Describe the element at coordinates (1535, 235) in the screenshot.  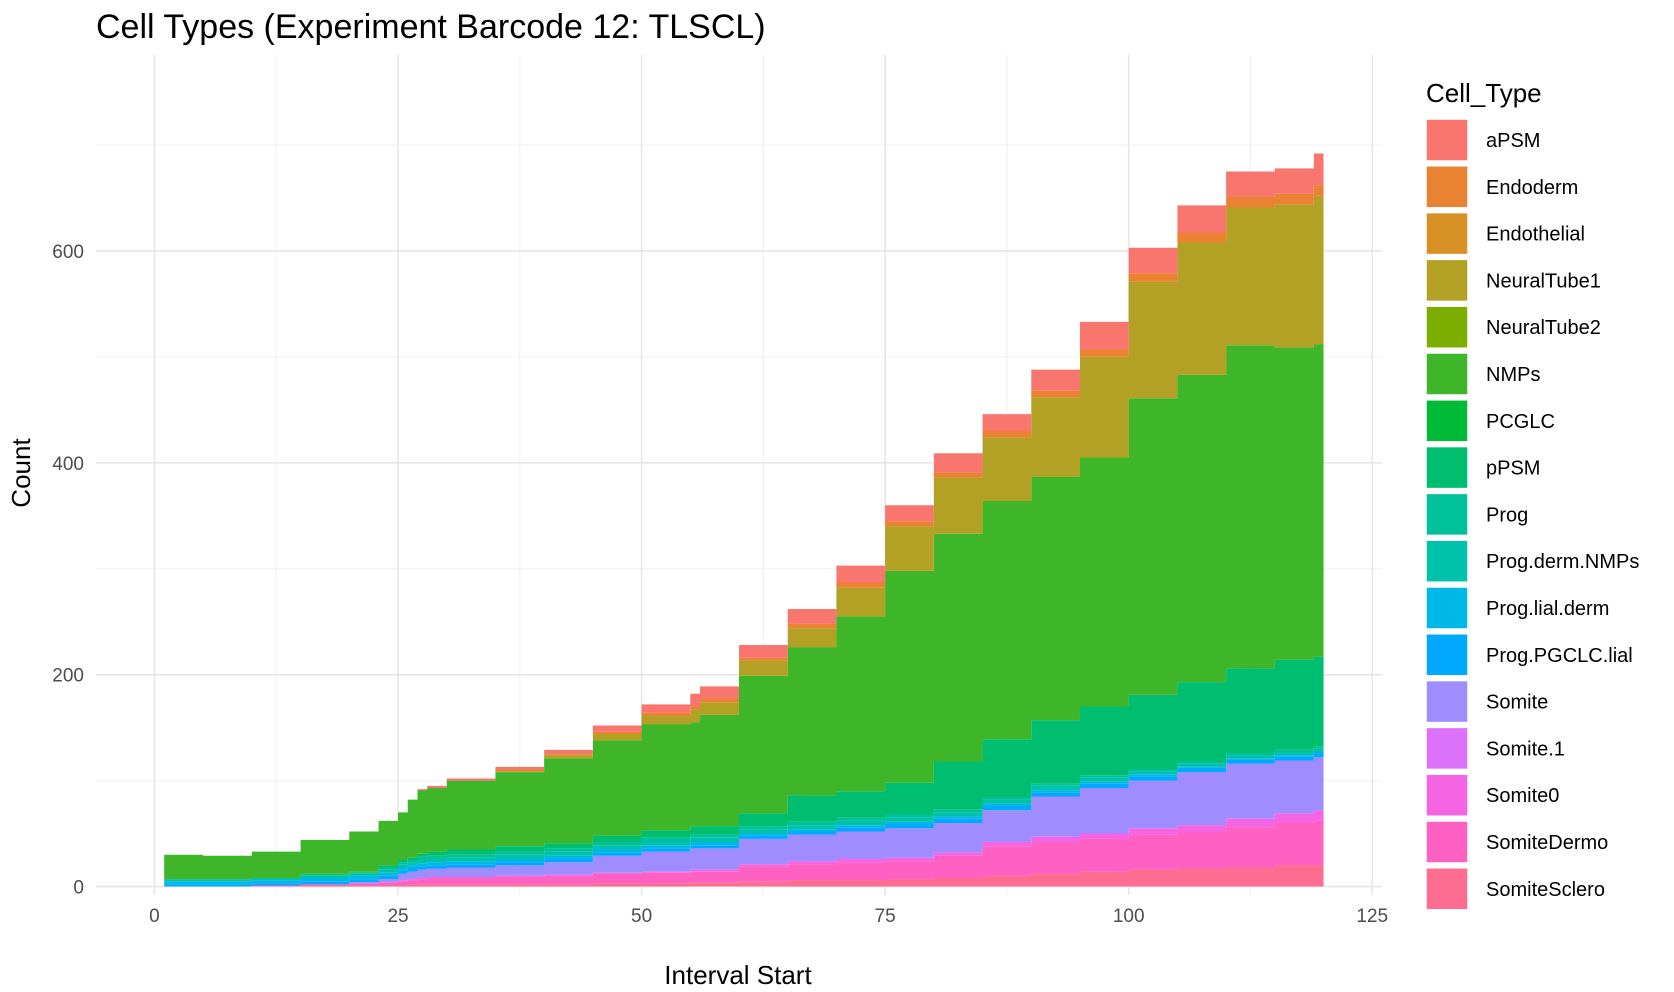
I see `legend-label-endothelial: Endothelial` at that location.